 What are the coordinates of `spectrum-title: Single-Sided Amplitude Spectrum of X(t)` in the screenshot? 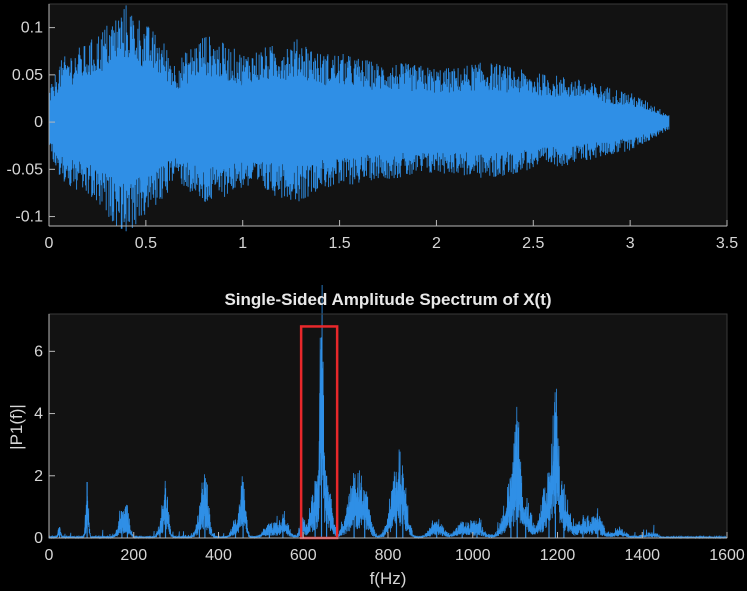 It's located at (387, 299).